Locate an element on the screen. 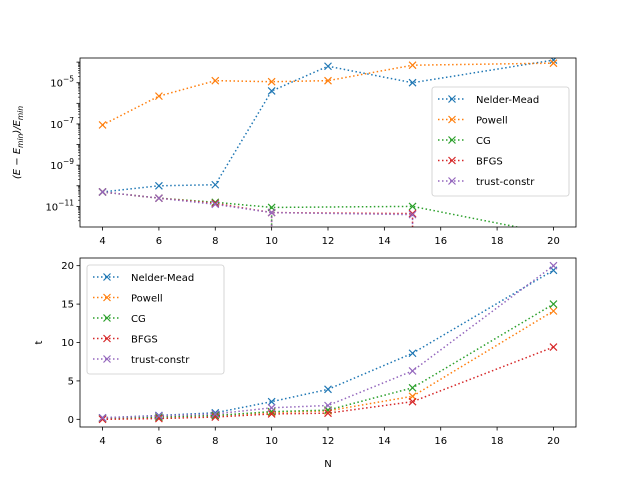  y-tick-label: 15 is located at coordinates (67, 305).